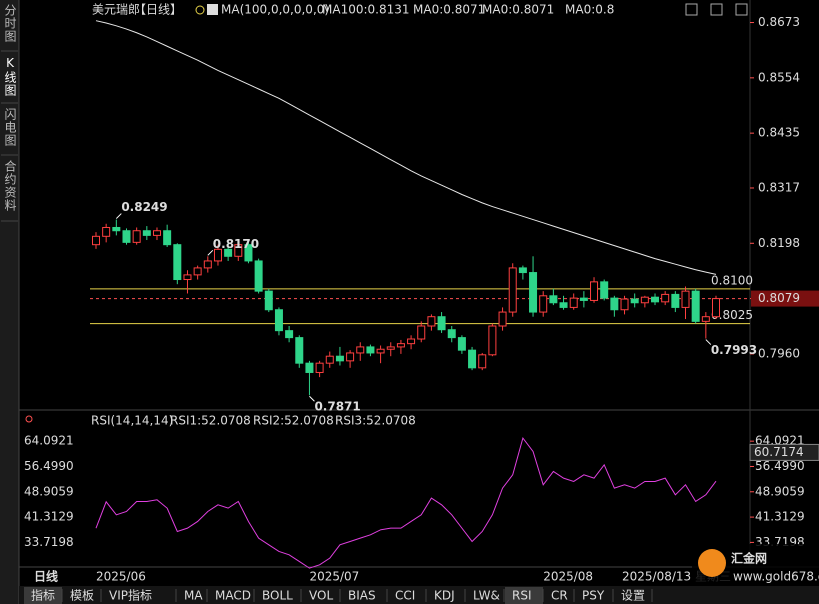 This screenshot has width=819, height=604. I want to click on toolbar-active, so click(524, 595).